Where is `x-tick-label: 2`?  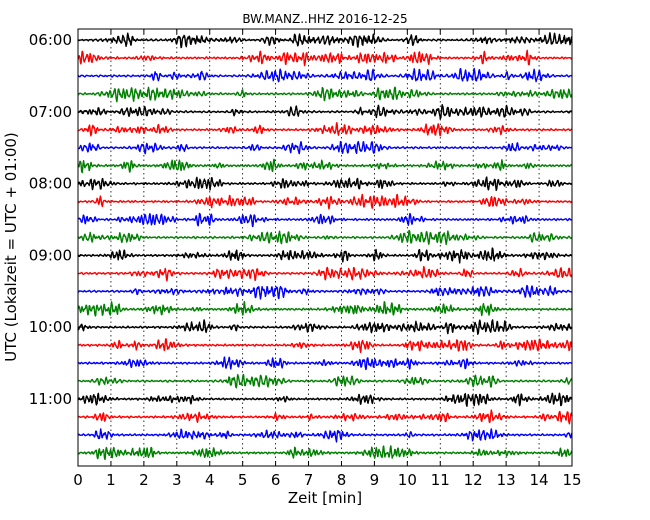 x-tick-label: 2 is located at coordinates (144, 480).